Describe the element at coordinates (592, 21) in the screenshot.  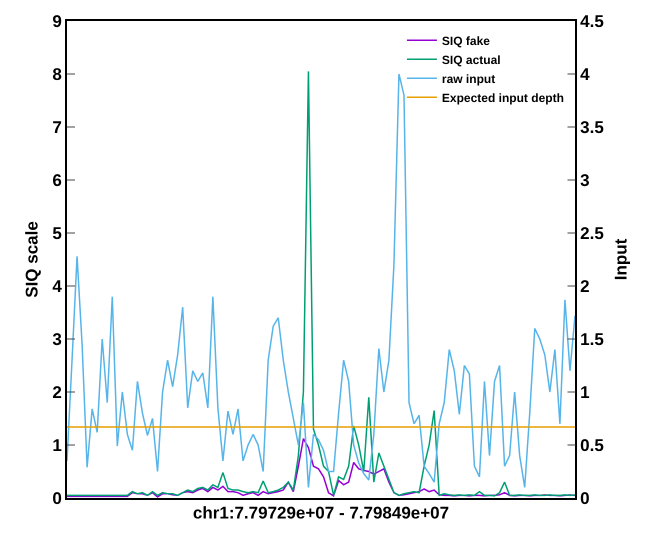
I see `y2-tick-label: 4.5` at that location.